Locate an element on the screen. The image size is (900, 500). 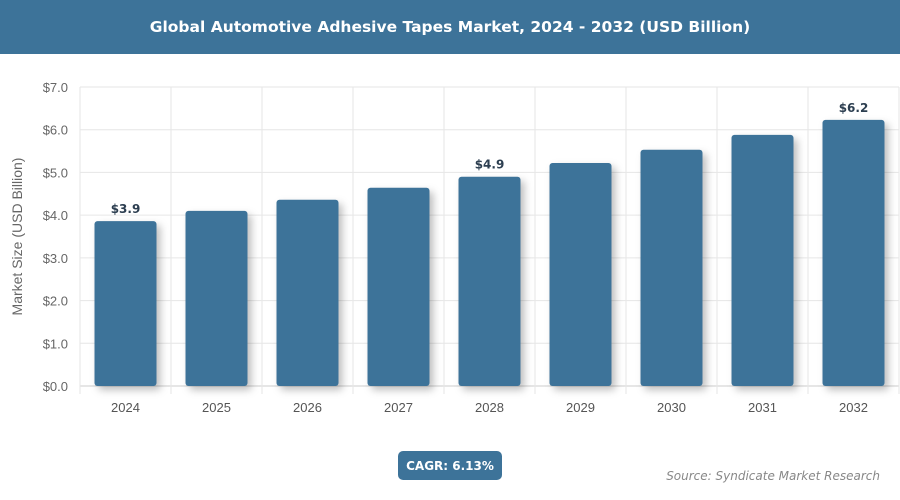
data-label: $3.9 is located at coordinates (126, 209).